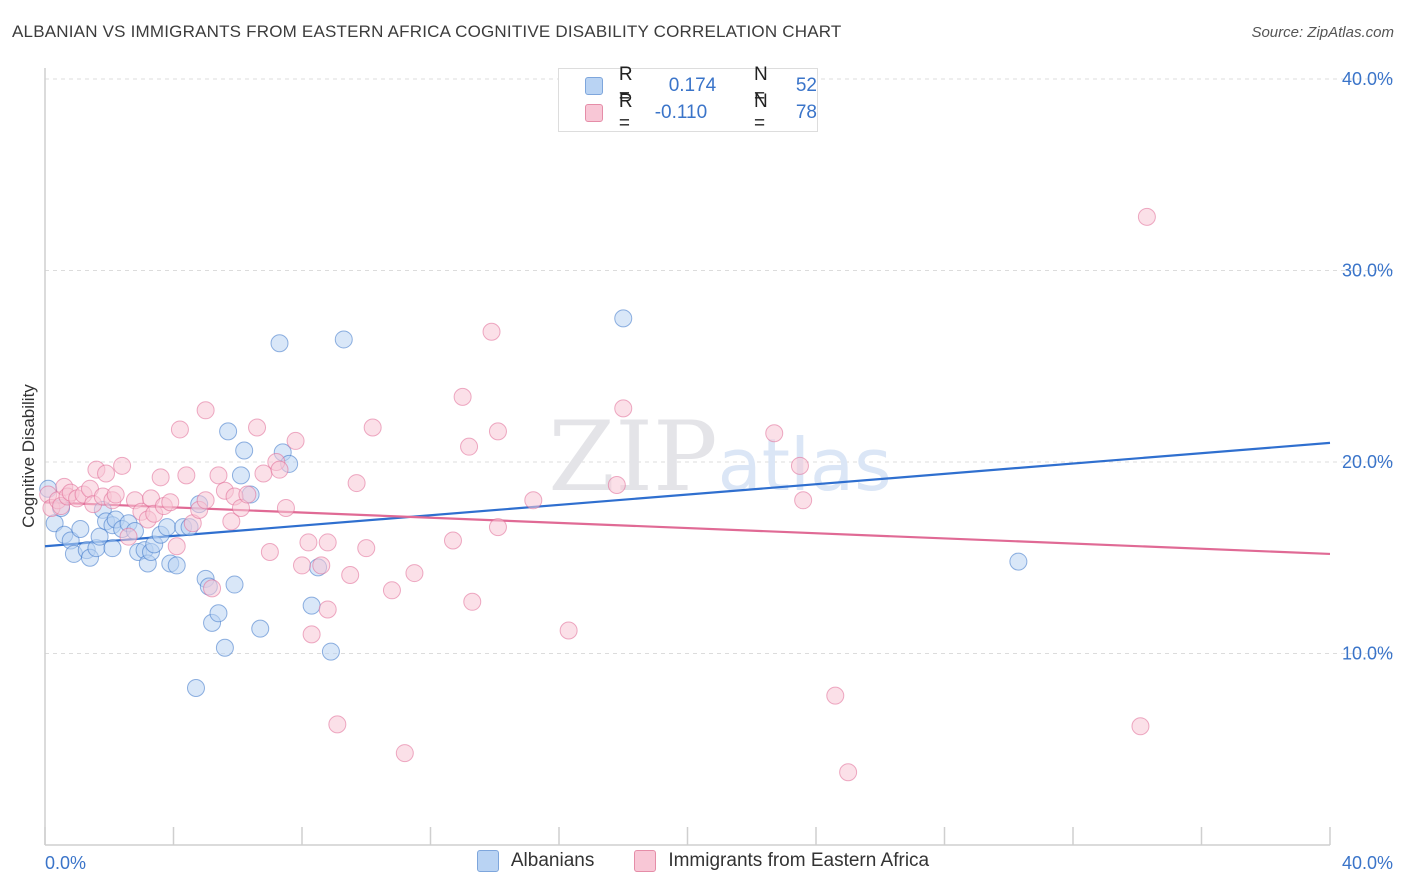 This screenshot has height=892, width=1406. I want to click on y-tick-label: 10.0%, so click(1367, 654).